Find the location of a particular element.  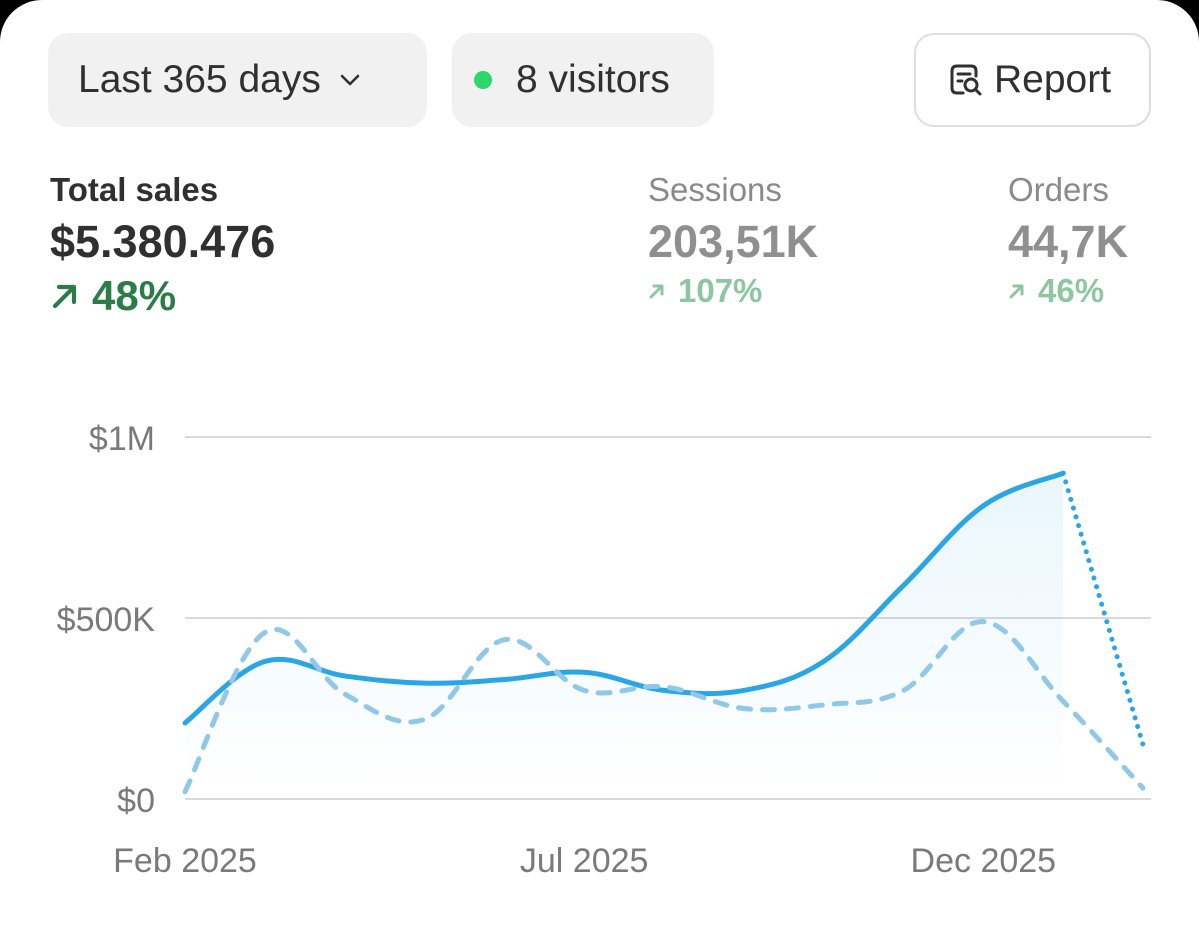

live-visitors-button: 8 visitors is located at coordinates (583, 80).